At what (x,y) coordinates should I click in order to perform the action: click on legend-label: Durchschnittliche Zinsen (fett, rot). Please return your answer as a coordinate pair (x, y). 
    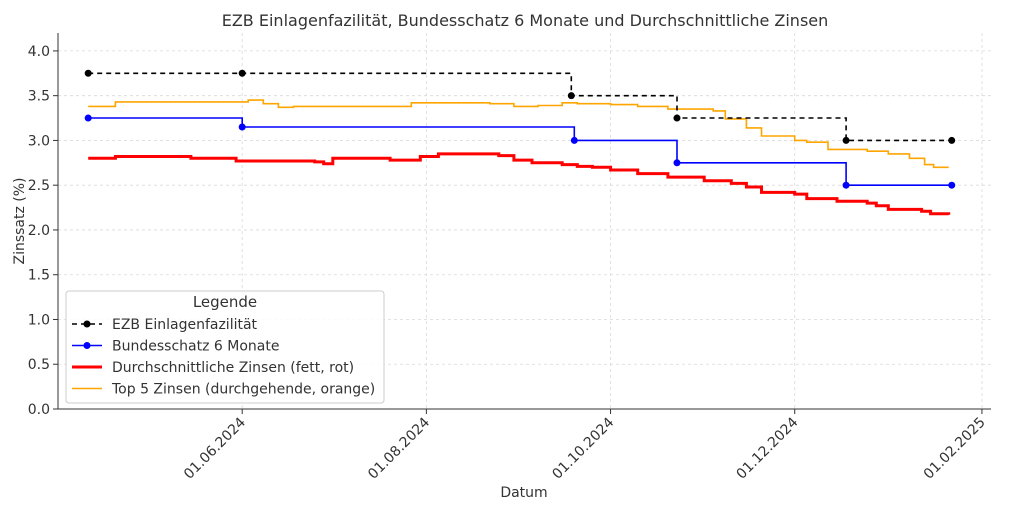
    Looking at the image, I should click on (233, 368).